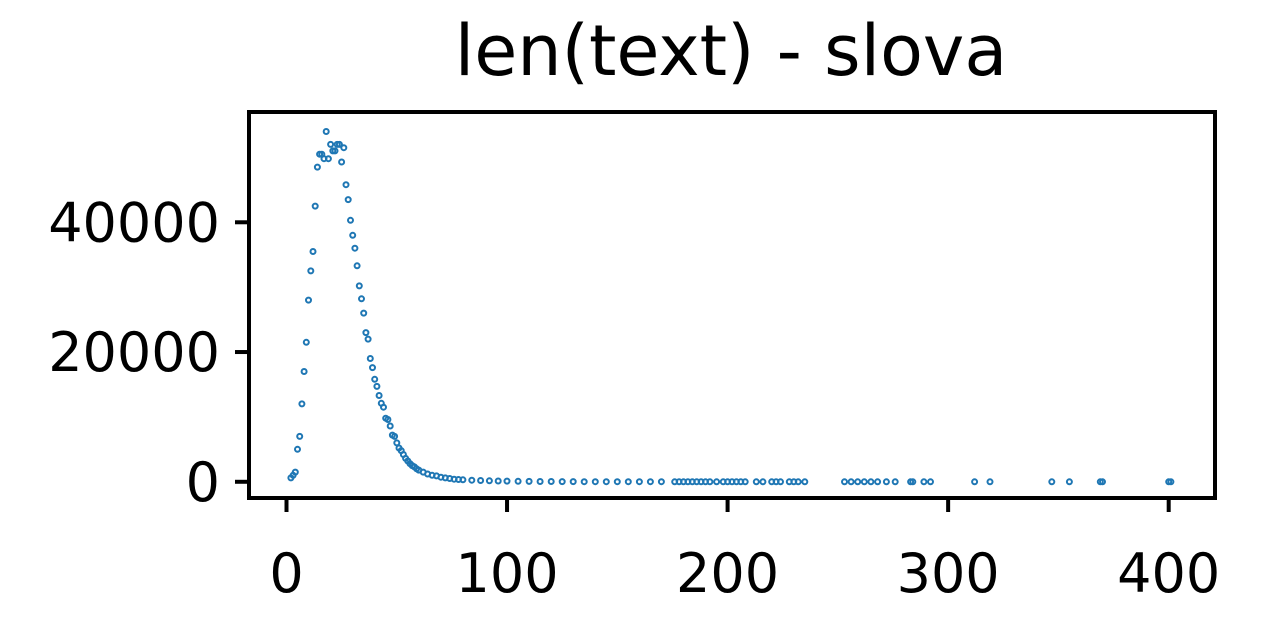  What do you see at coordinates (134, 352) in the screenshot?
I see `y-tick-label: 20000` at bounding box center [134, 352].